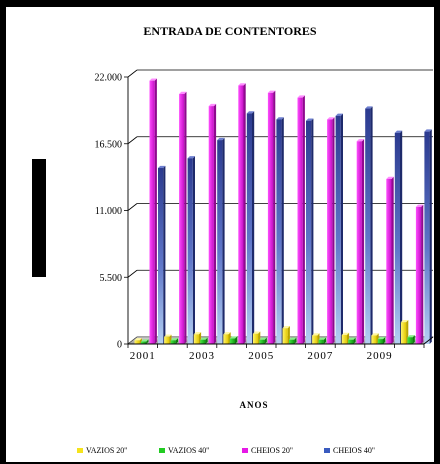 This screenshot has height=464, width=440. I want to click on bar-vazios-20-2004, so click(226, 339).